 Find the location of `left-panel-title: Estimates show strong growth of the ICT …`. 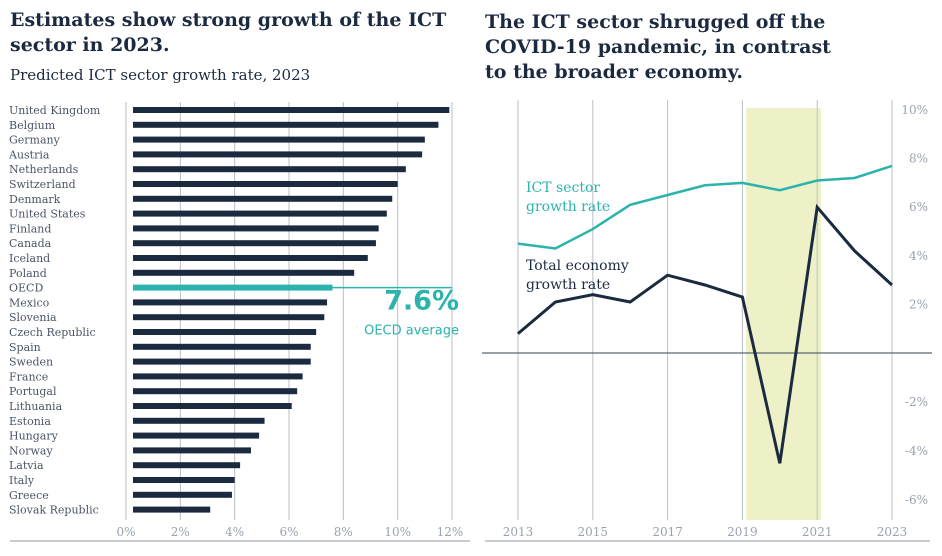

left-panel-title: Estimates show strong growth of the ICT … is located at coordinates (228, 32).